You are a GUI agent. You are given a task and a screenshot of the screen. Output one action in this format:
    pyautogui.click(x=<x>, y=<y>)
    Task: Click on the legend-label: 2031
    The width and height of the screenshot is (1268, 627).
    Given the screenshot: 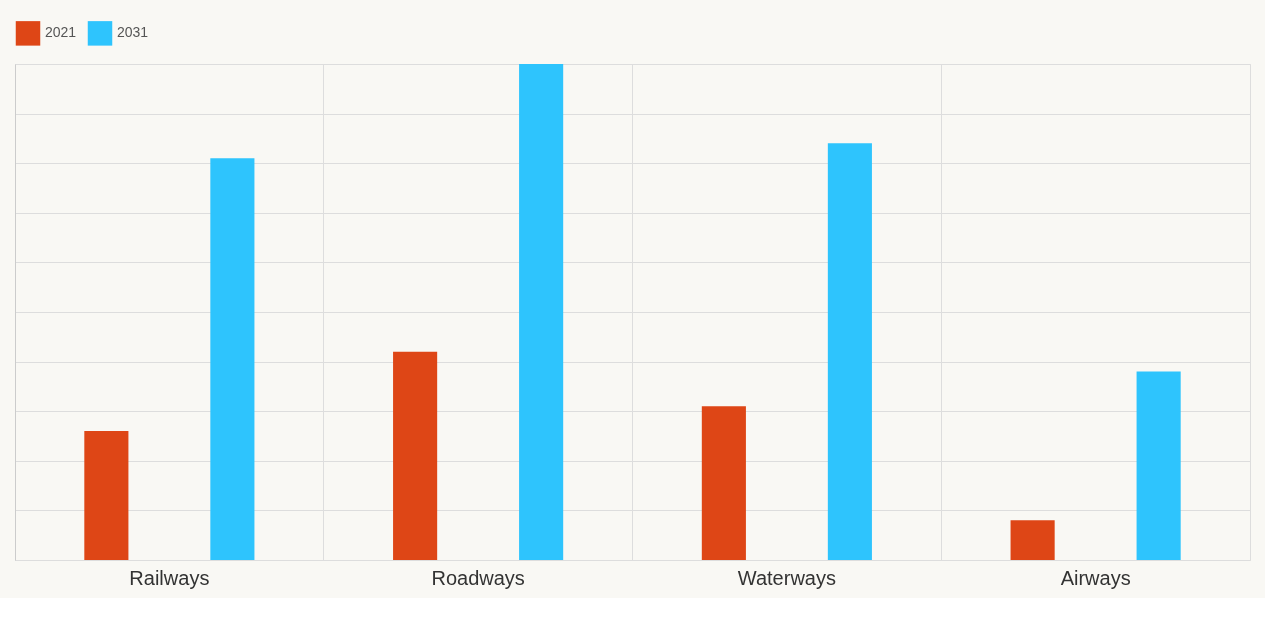 What is the action you would take?
    pyautogui.click(x=133, y=32)
    